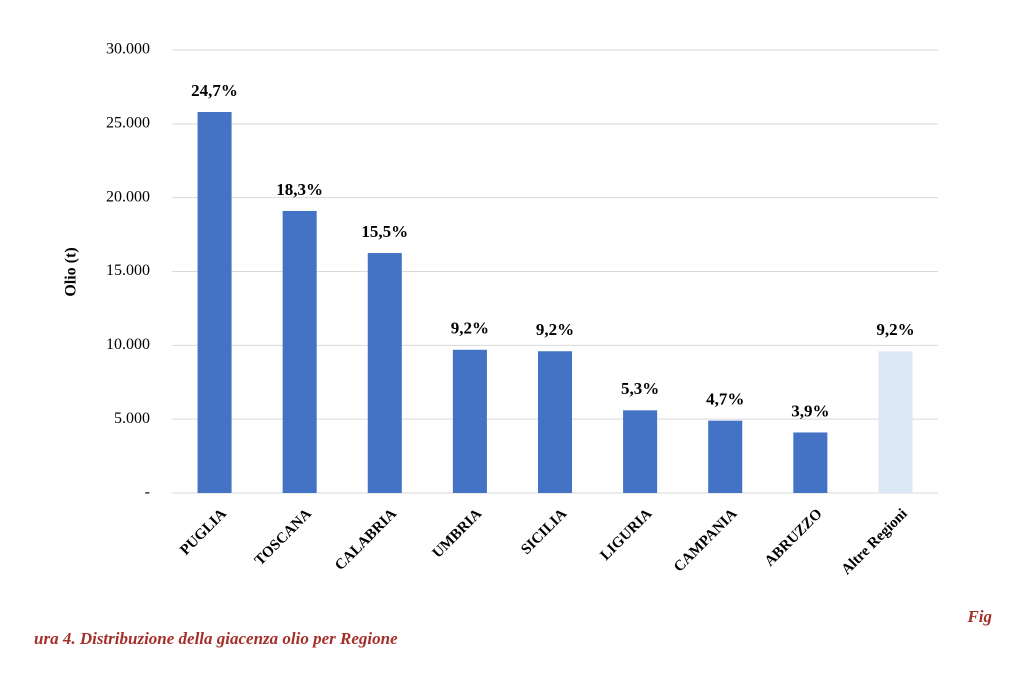 The height and width of the screenshot is (690, 1024). I want to click on x-tick-label: SICILIA, so click(544, 532).